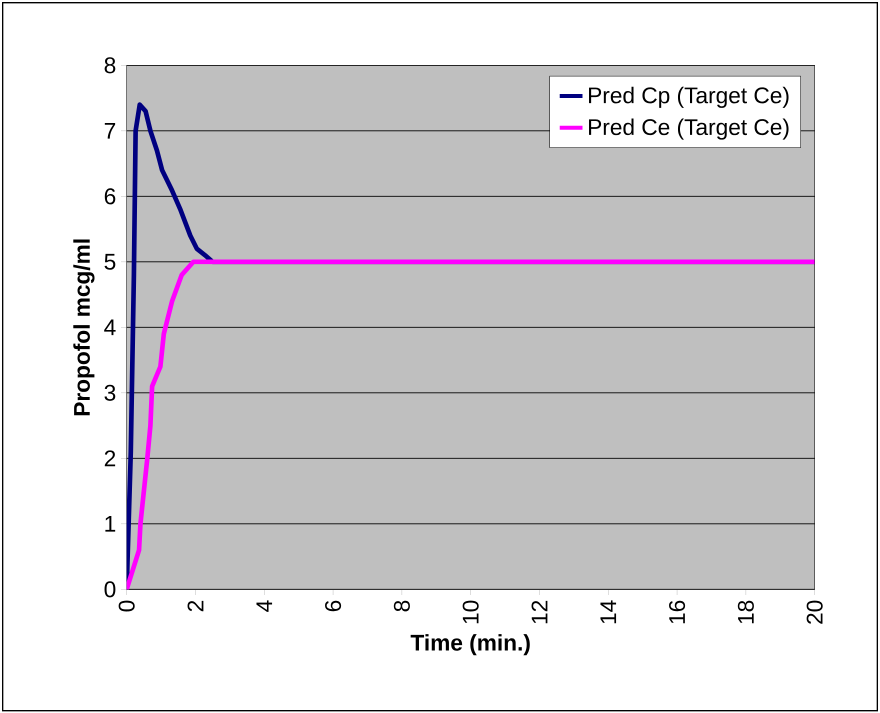 The width and height of the screenshot is (880, 713). Describe the element at coordinates (84, 327) in the screenshot. I see `y-axis-title: Propofol mcg/ml` at that location.